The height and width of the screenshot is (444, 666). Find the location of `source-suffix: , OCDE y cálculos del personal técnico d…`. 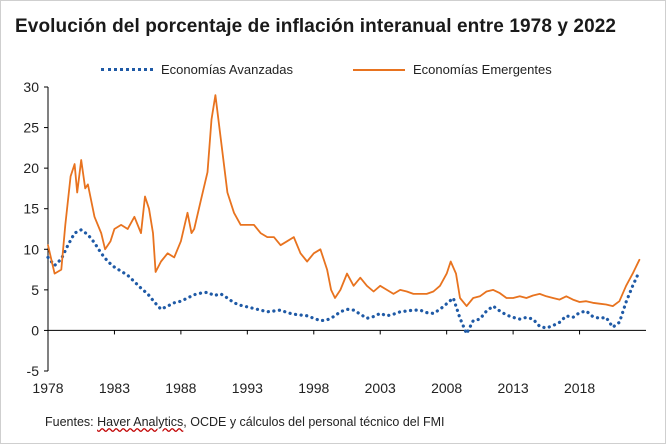

source-suffix: , OCDE y cálculos del personal técnico d… is located at coordinates (314, 422).